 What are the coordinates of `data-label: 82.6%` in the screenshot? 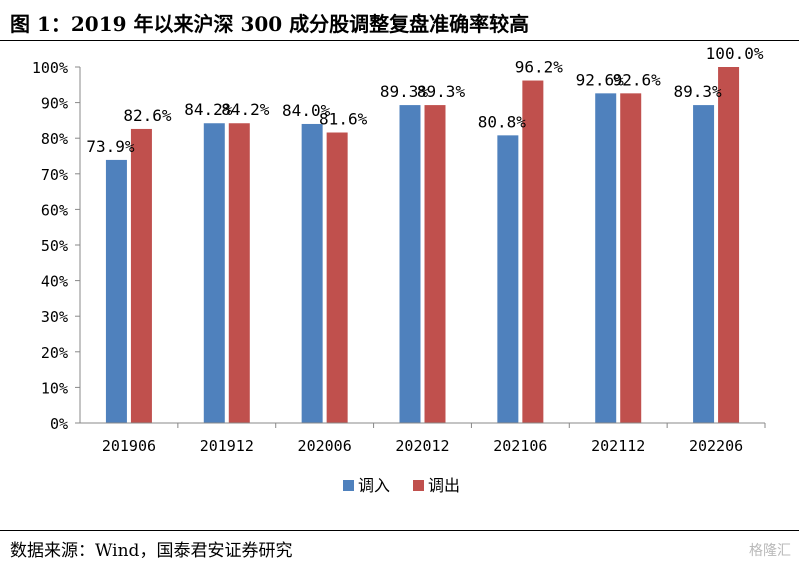 It's located at (147, 115).